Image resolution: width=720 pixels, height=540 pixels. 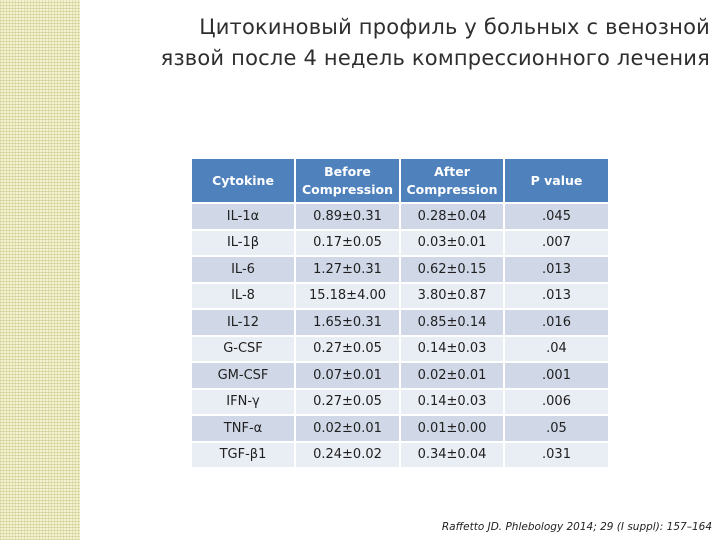 What do you see at coordinates (347, 295) in the screenshot?
I see `cell-before: 15.18±4.00` at bounding box center [347, 295].